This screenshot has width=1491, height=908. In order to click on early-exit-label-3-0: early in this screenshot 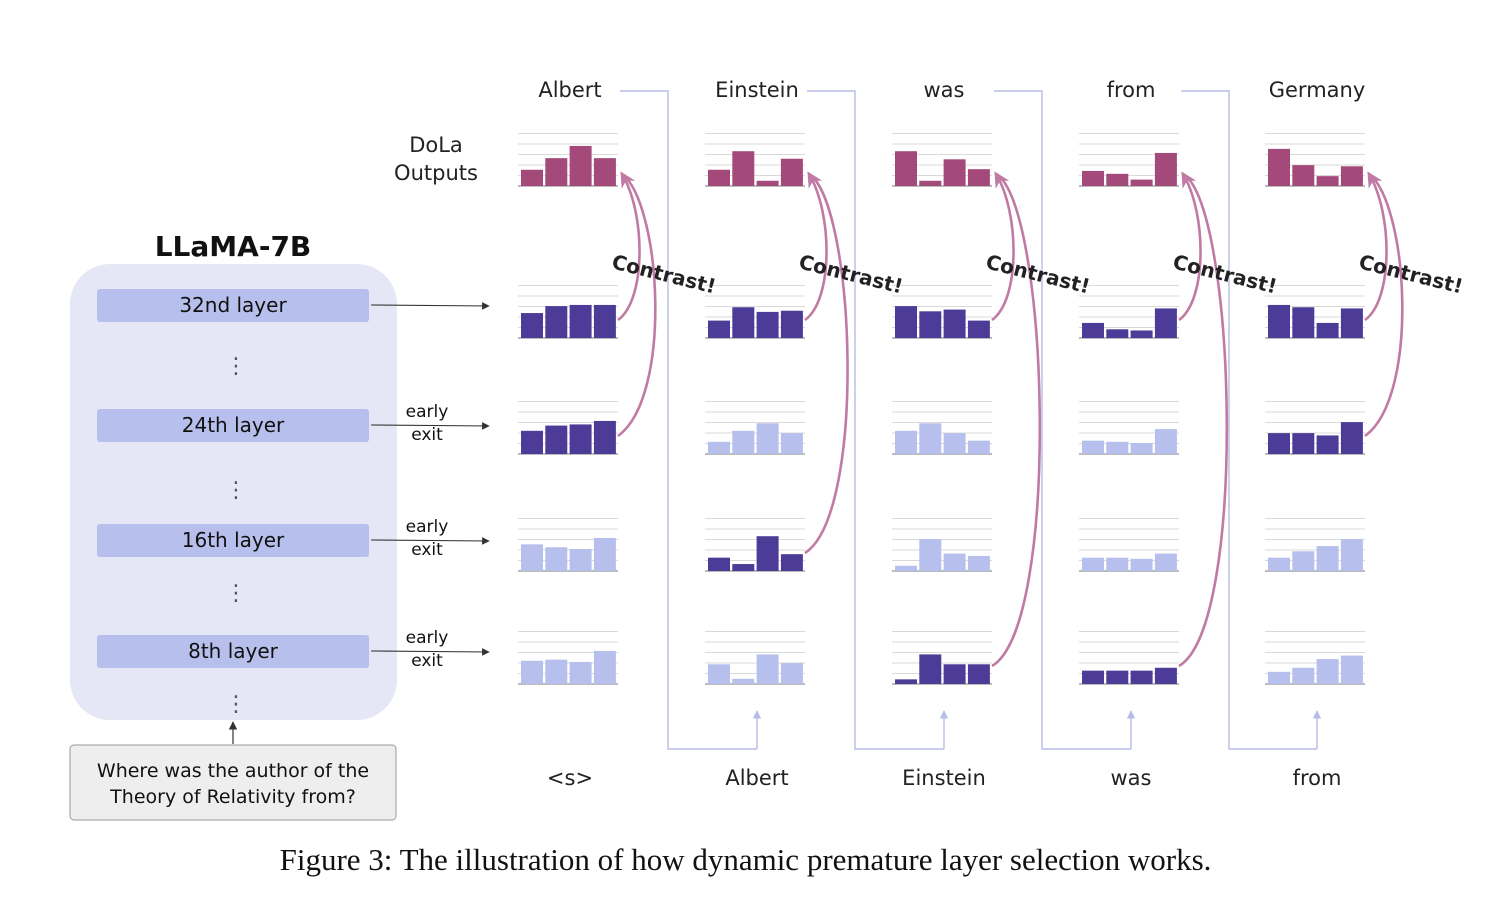, I will do `click(427, 638)`.